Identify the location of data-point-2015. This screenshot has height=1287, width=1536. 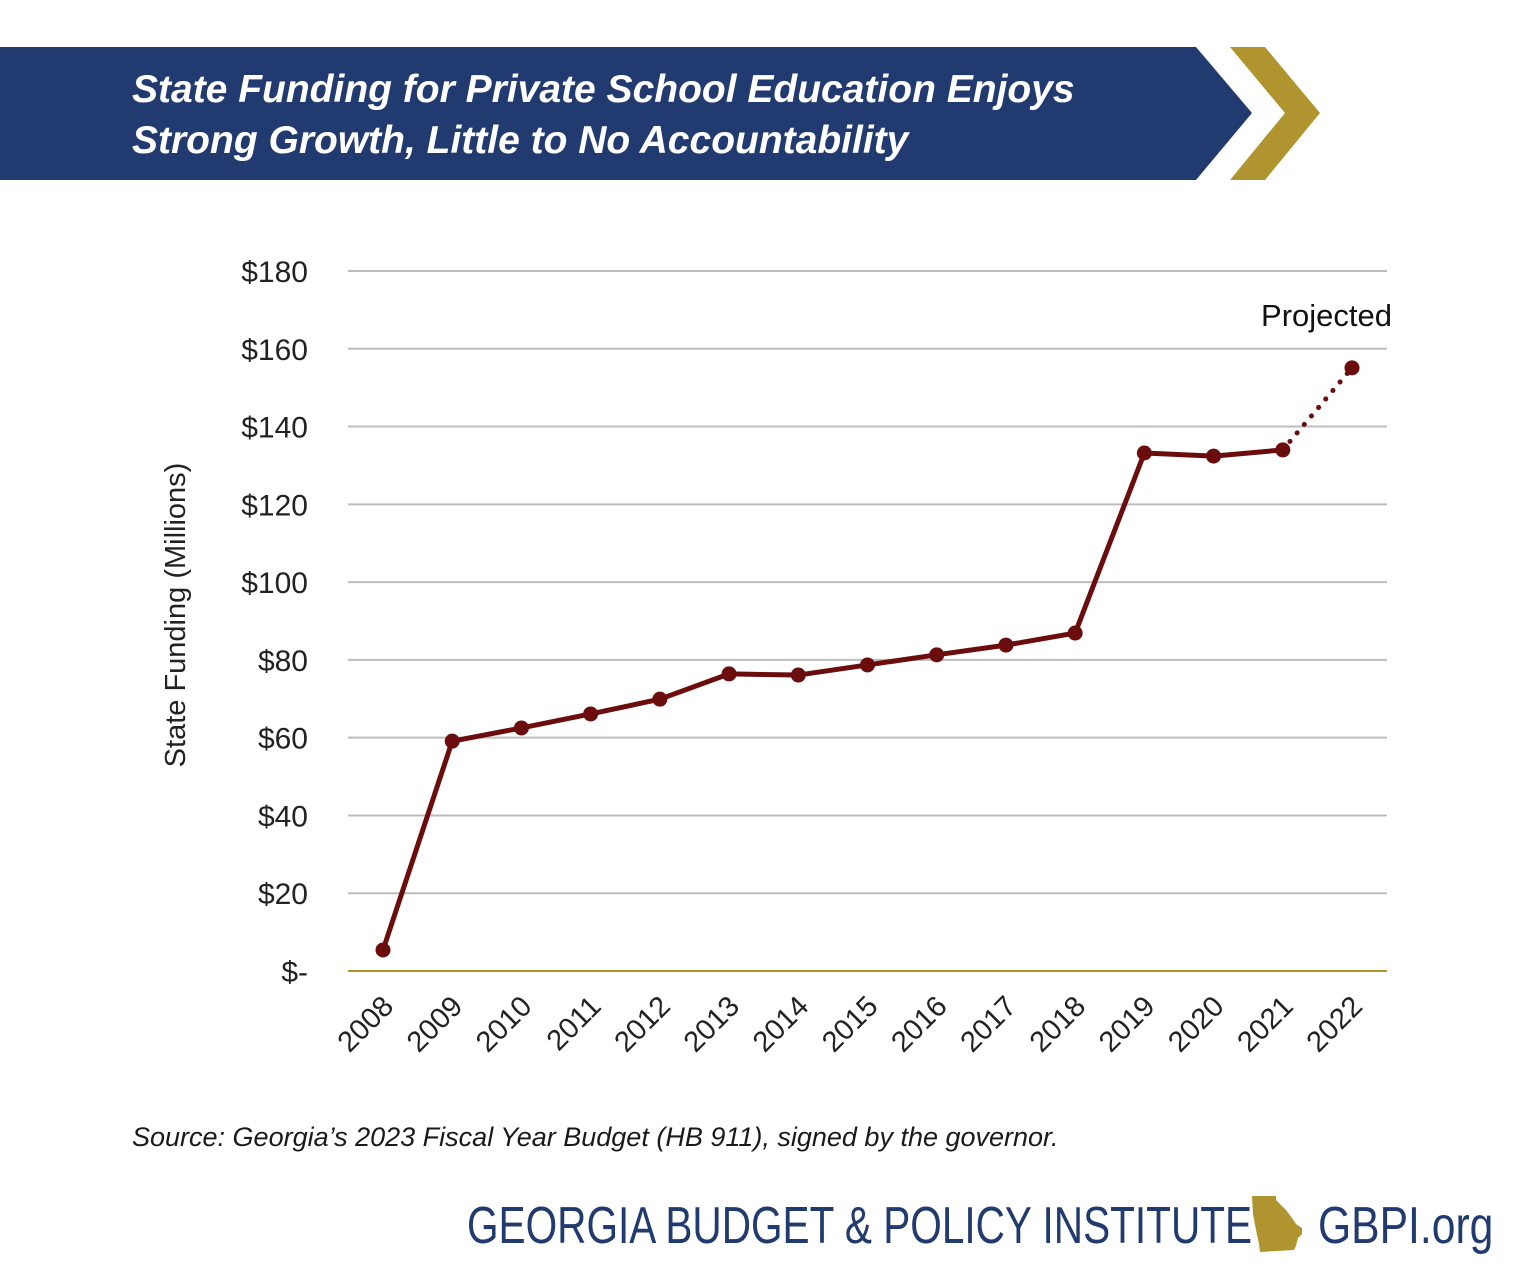
(867, 665).